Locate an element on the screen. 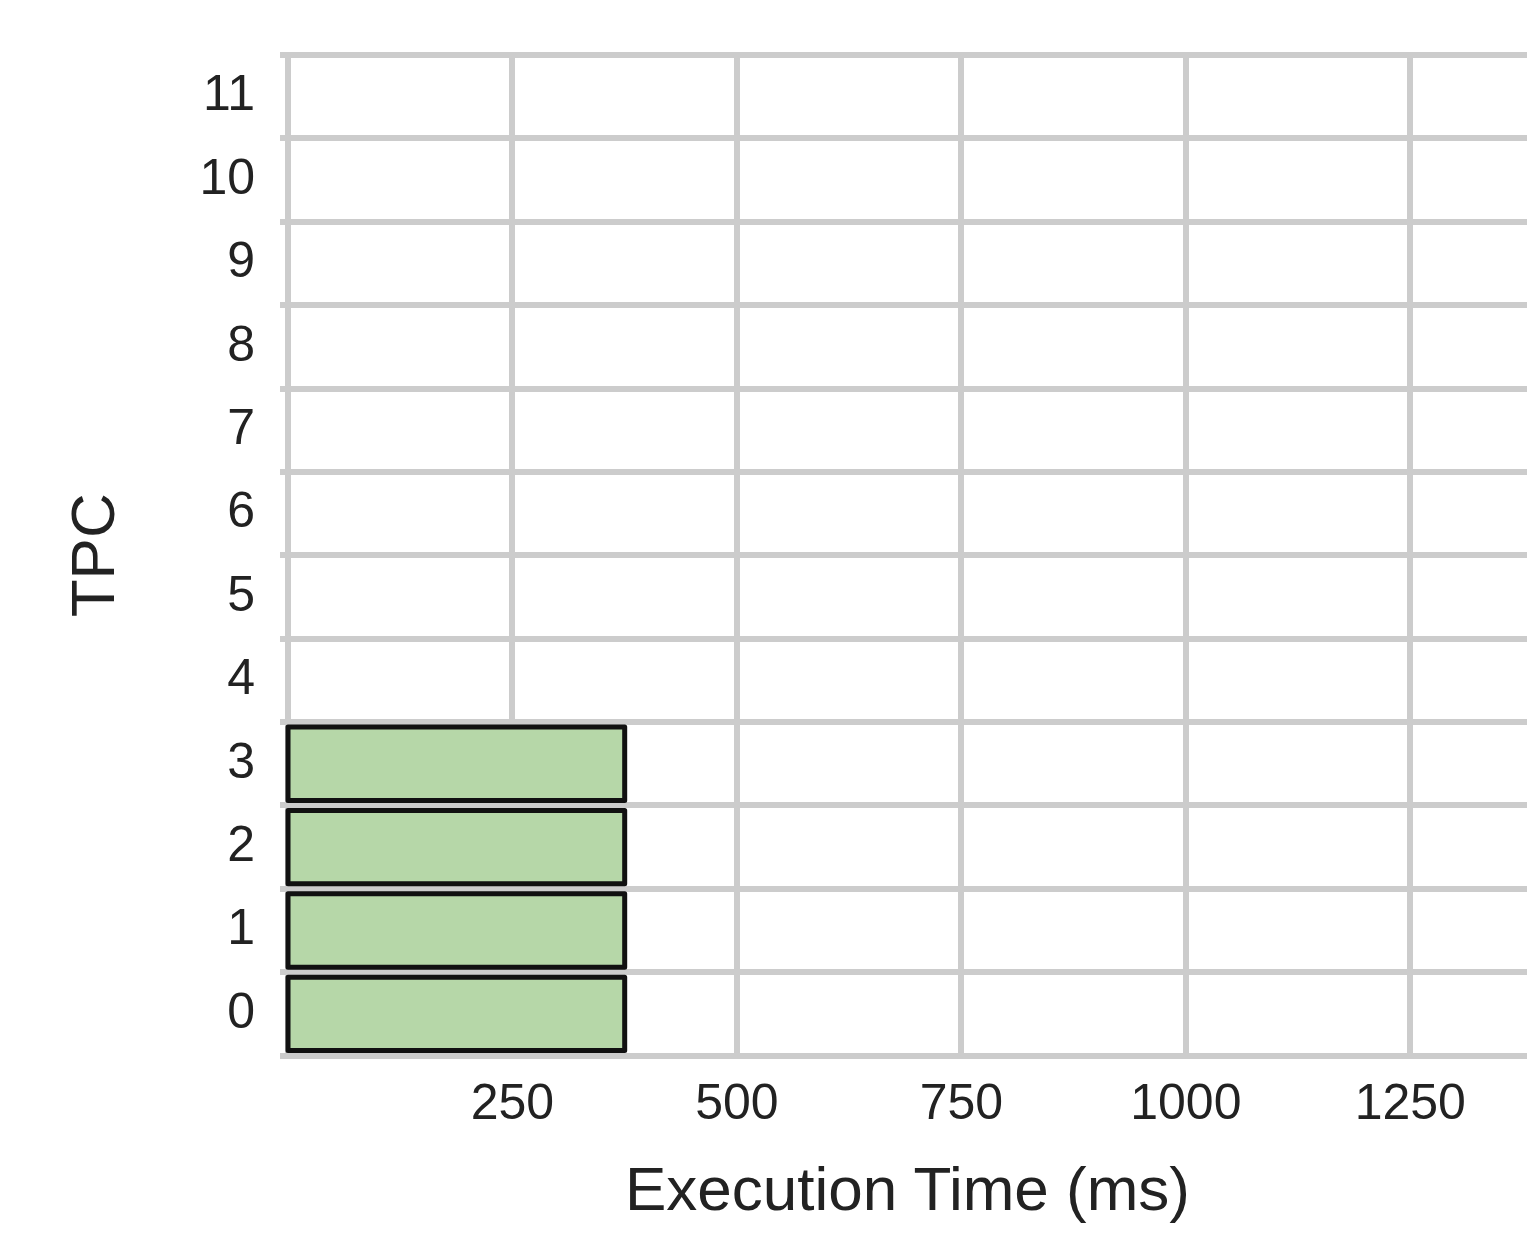 The height and width of the screenshot is (1240, 1527). x-tick-label: 250 is located at coordinates (512, 1102).